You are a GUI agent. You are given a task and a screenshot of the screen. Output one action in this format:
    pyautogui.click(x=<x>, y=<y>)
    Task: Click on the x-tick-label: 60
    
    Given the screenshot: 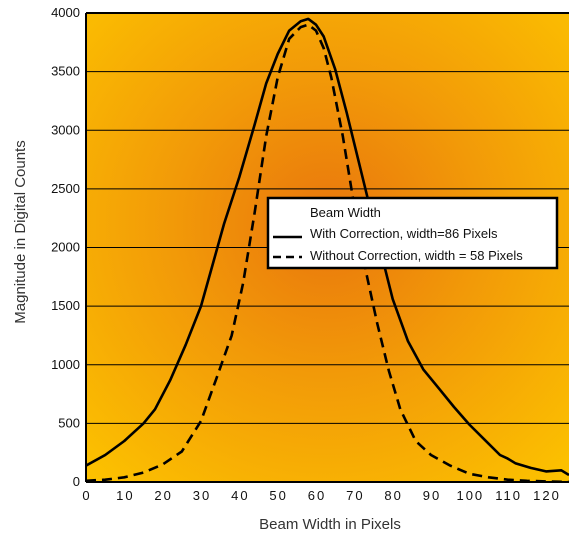 What is the action you would take?
    pyautogui.click(x=317, y=495)
    